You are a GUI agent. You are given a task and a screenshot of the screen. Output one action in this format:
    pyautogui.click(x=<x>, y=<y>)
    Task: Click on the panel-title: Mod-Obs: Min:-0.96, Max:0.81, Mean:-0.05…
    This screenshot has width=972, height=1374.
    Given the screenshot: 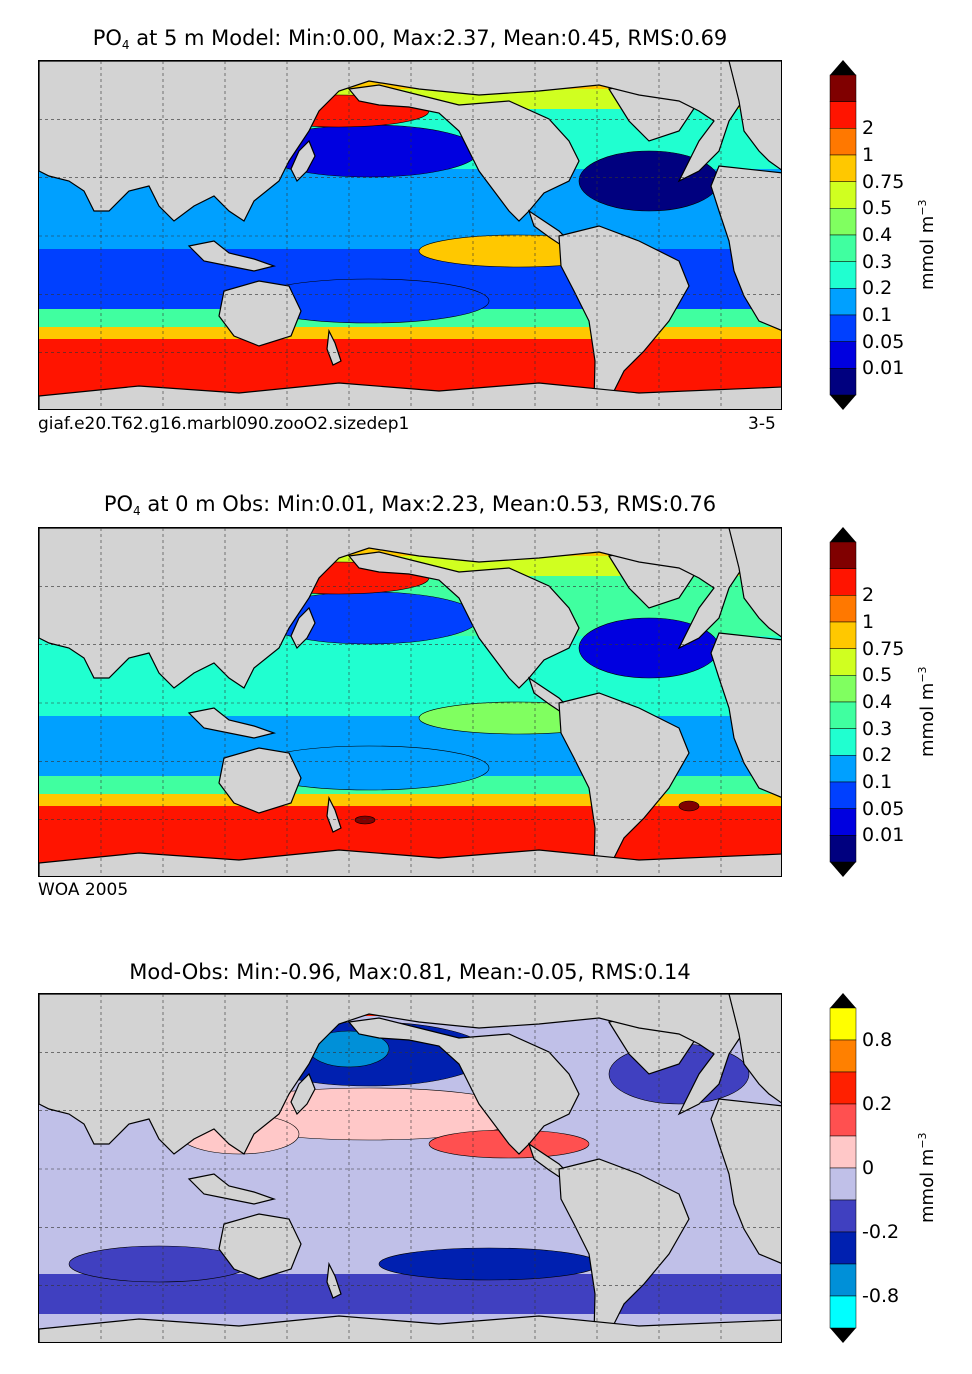 What is the action you would take?
    pyautogui.click(x=410, y=972)
    